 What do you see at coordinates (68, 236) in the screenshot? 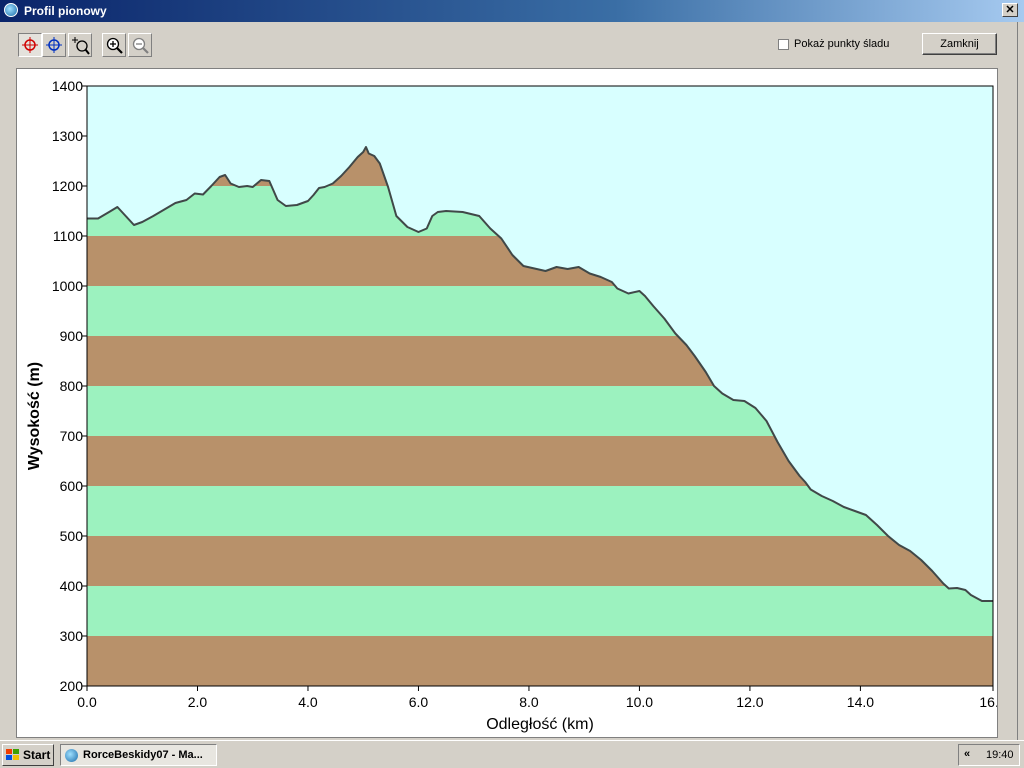
I see `y-tick-label: 1100` at bounding box center [68, 236].